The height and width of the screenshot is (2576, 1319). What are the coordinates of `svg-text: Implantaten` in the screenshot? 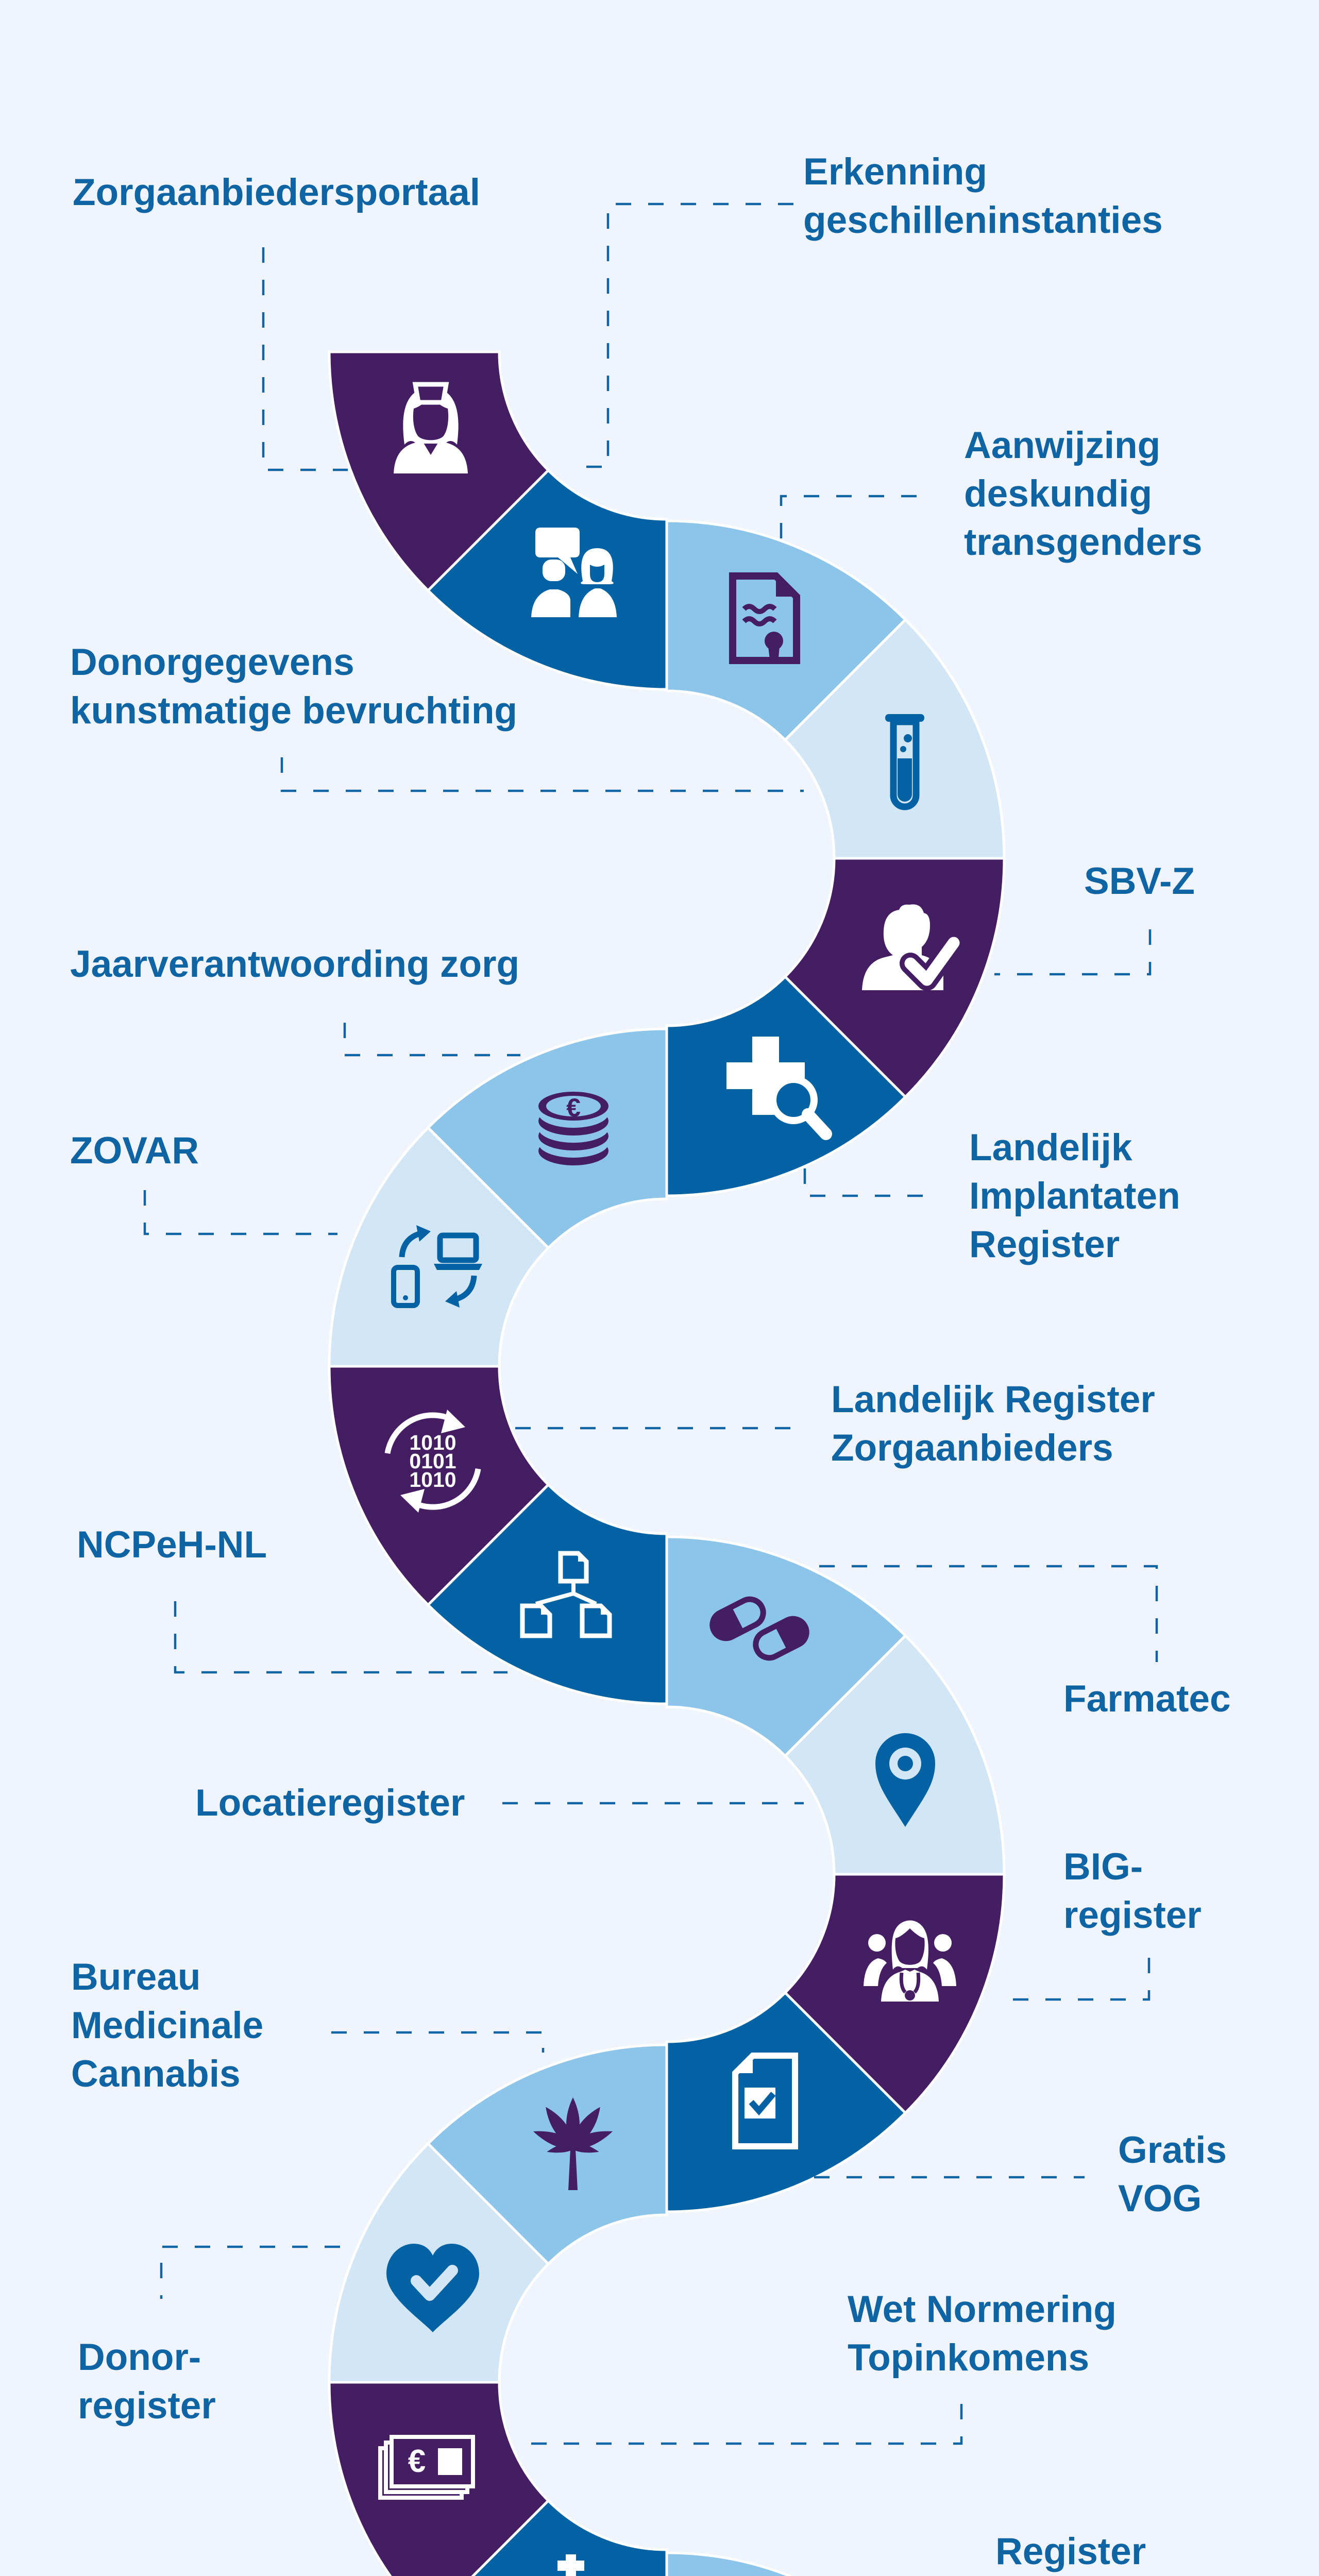 It's located at (1074, 1196).